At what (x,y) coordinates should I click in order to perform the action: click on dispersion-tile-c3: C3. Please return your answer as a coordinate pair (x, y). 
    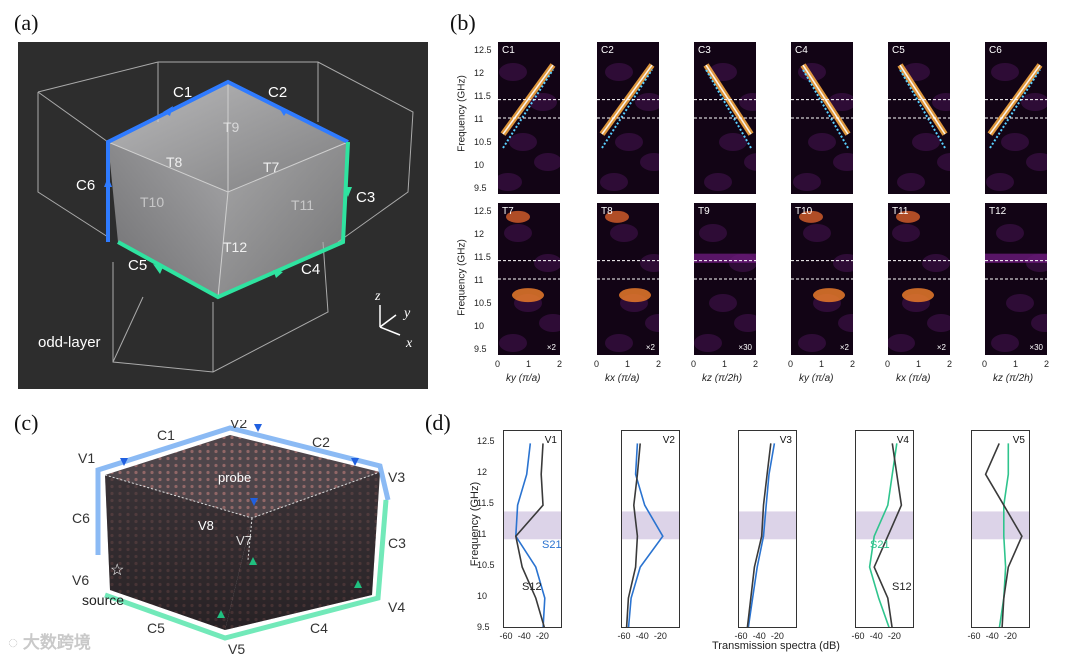
    Looking at the image, I should click on (725, 118).